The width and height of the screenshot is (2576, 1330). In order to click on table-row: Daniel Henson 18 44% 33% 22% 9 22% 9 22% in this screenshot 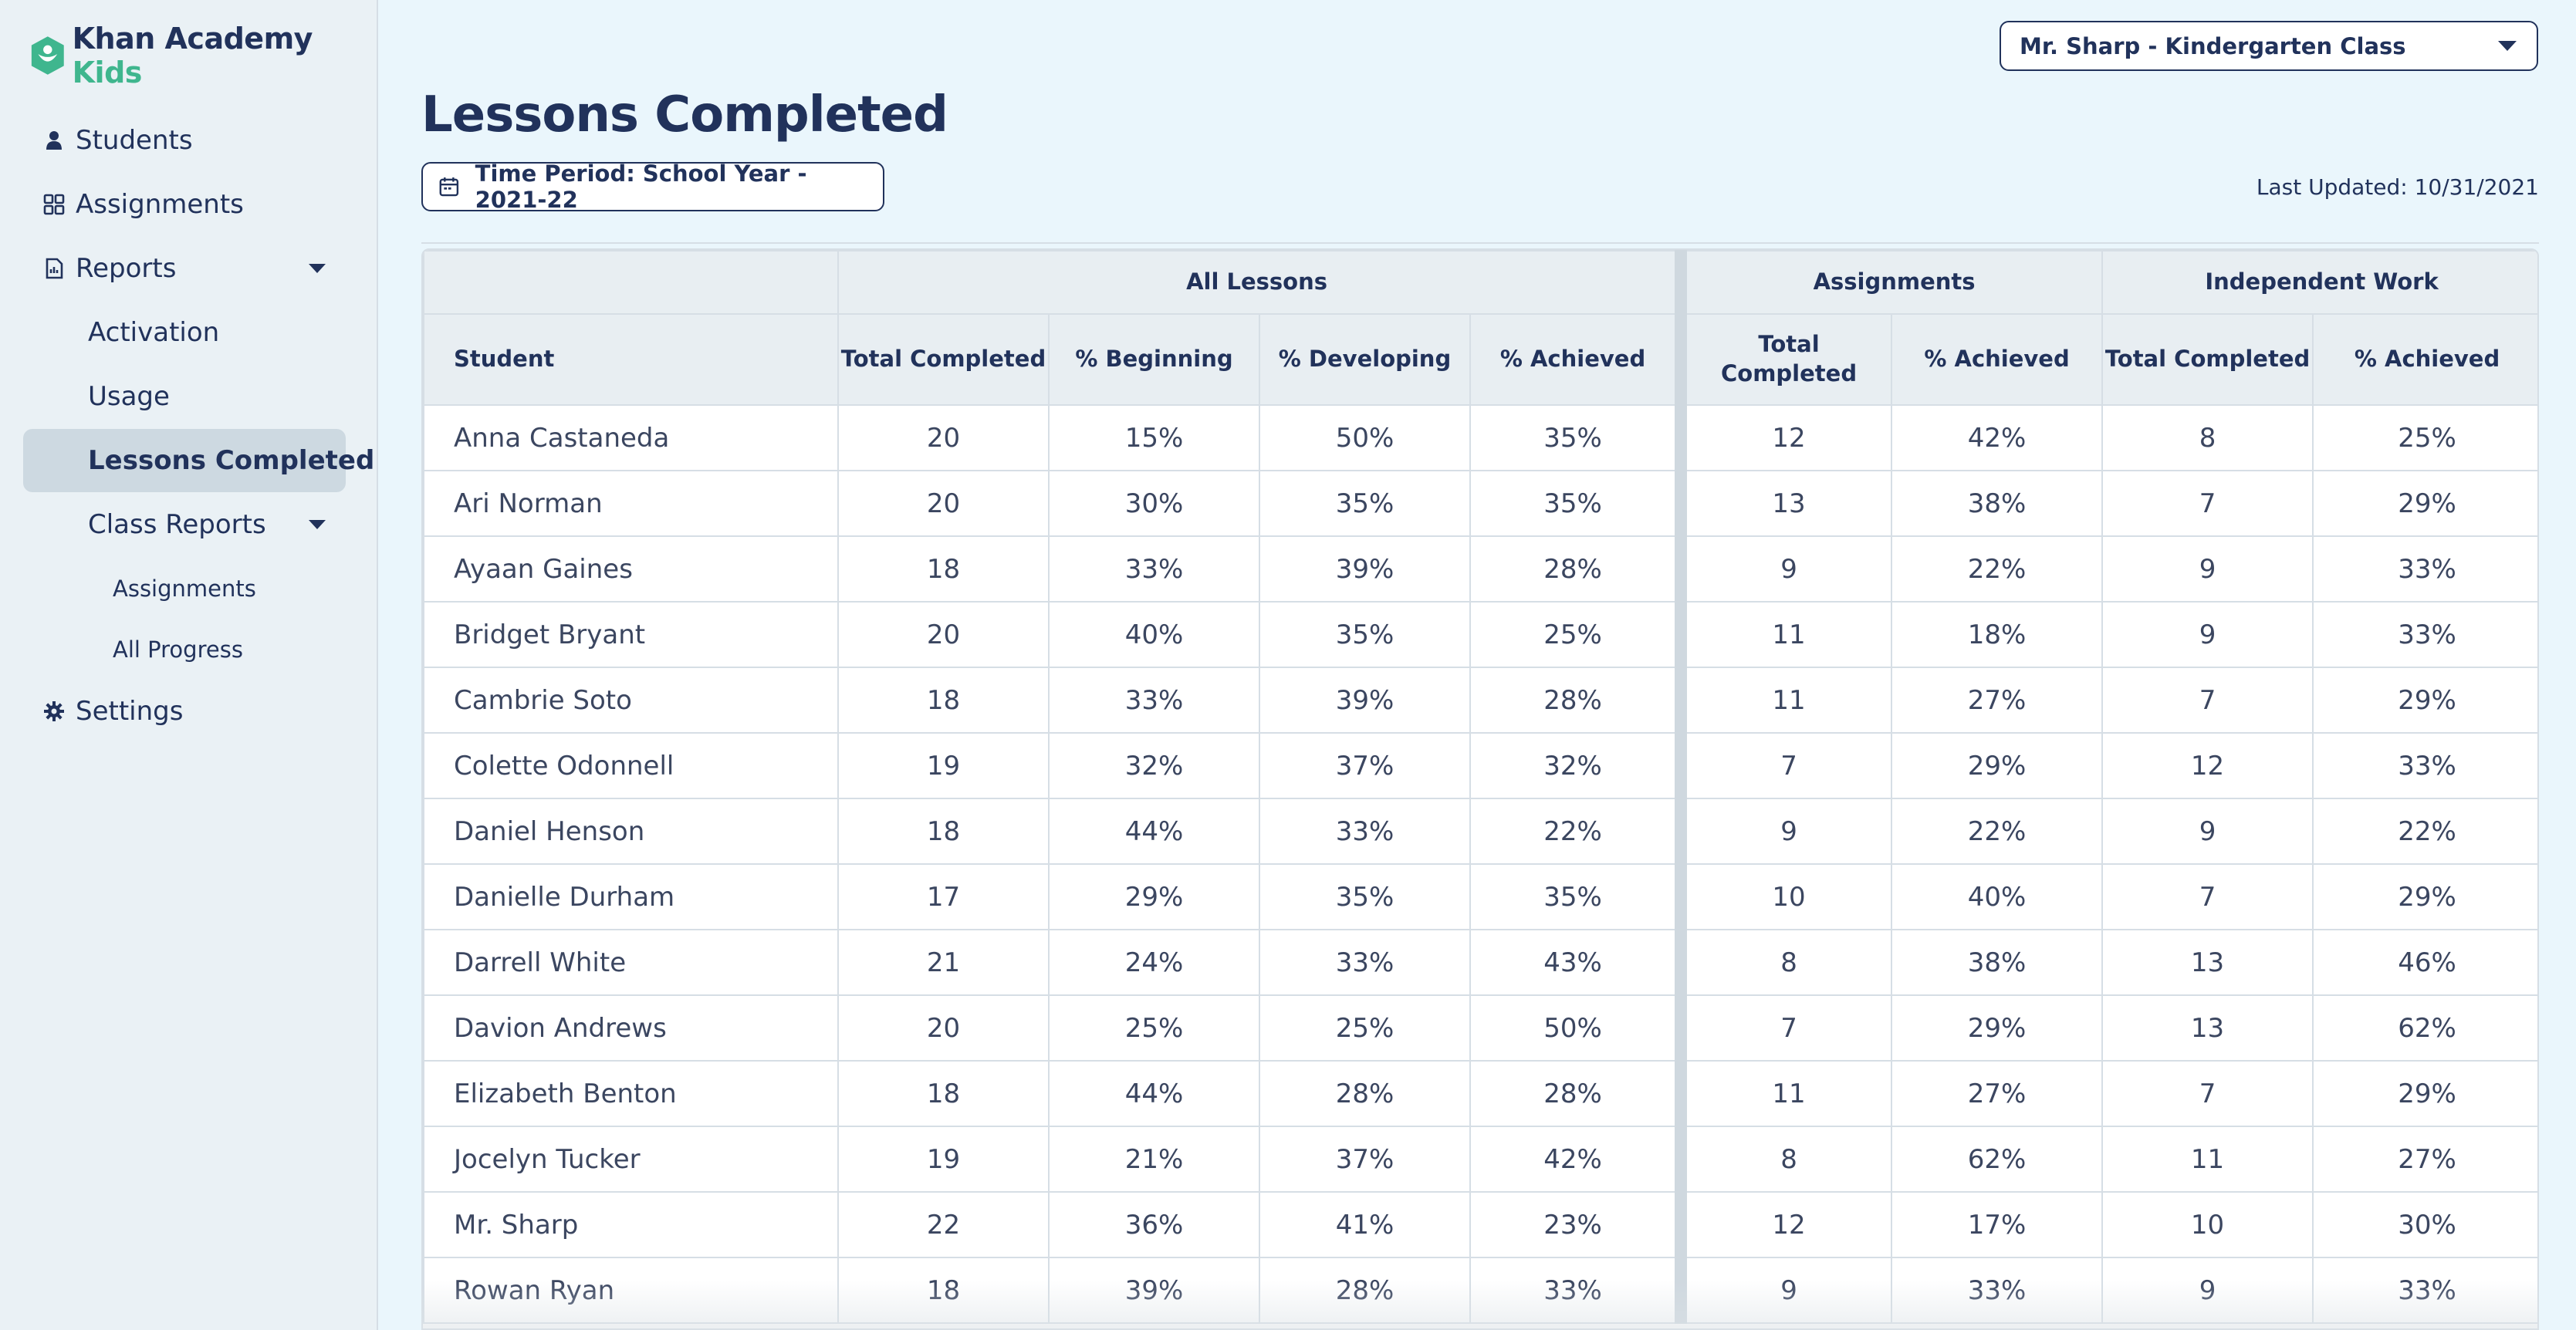, I will do `click(1480, 831)`.